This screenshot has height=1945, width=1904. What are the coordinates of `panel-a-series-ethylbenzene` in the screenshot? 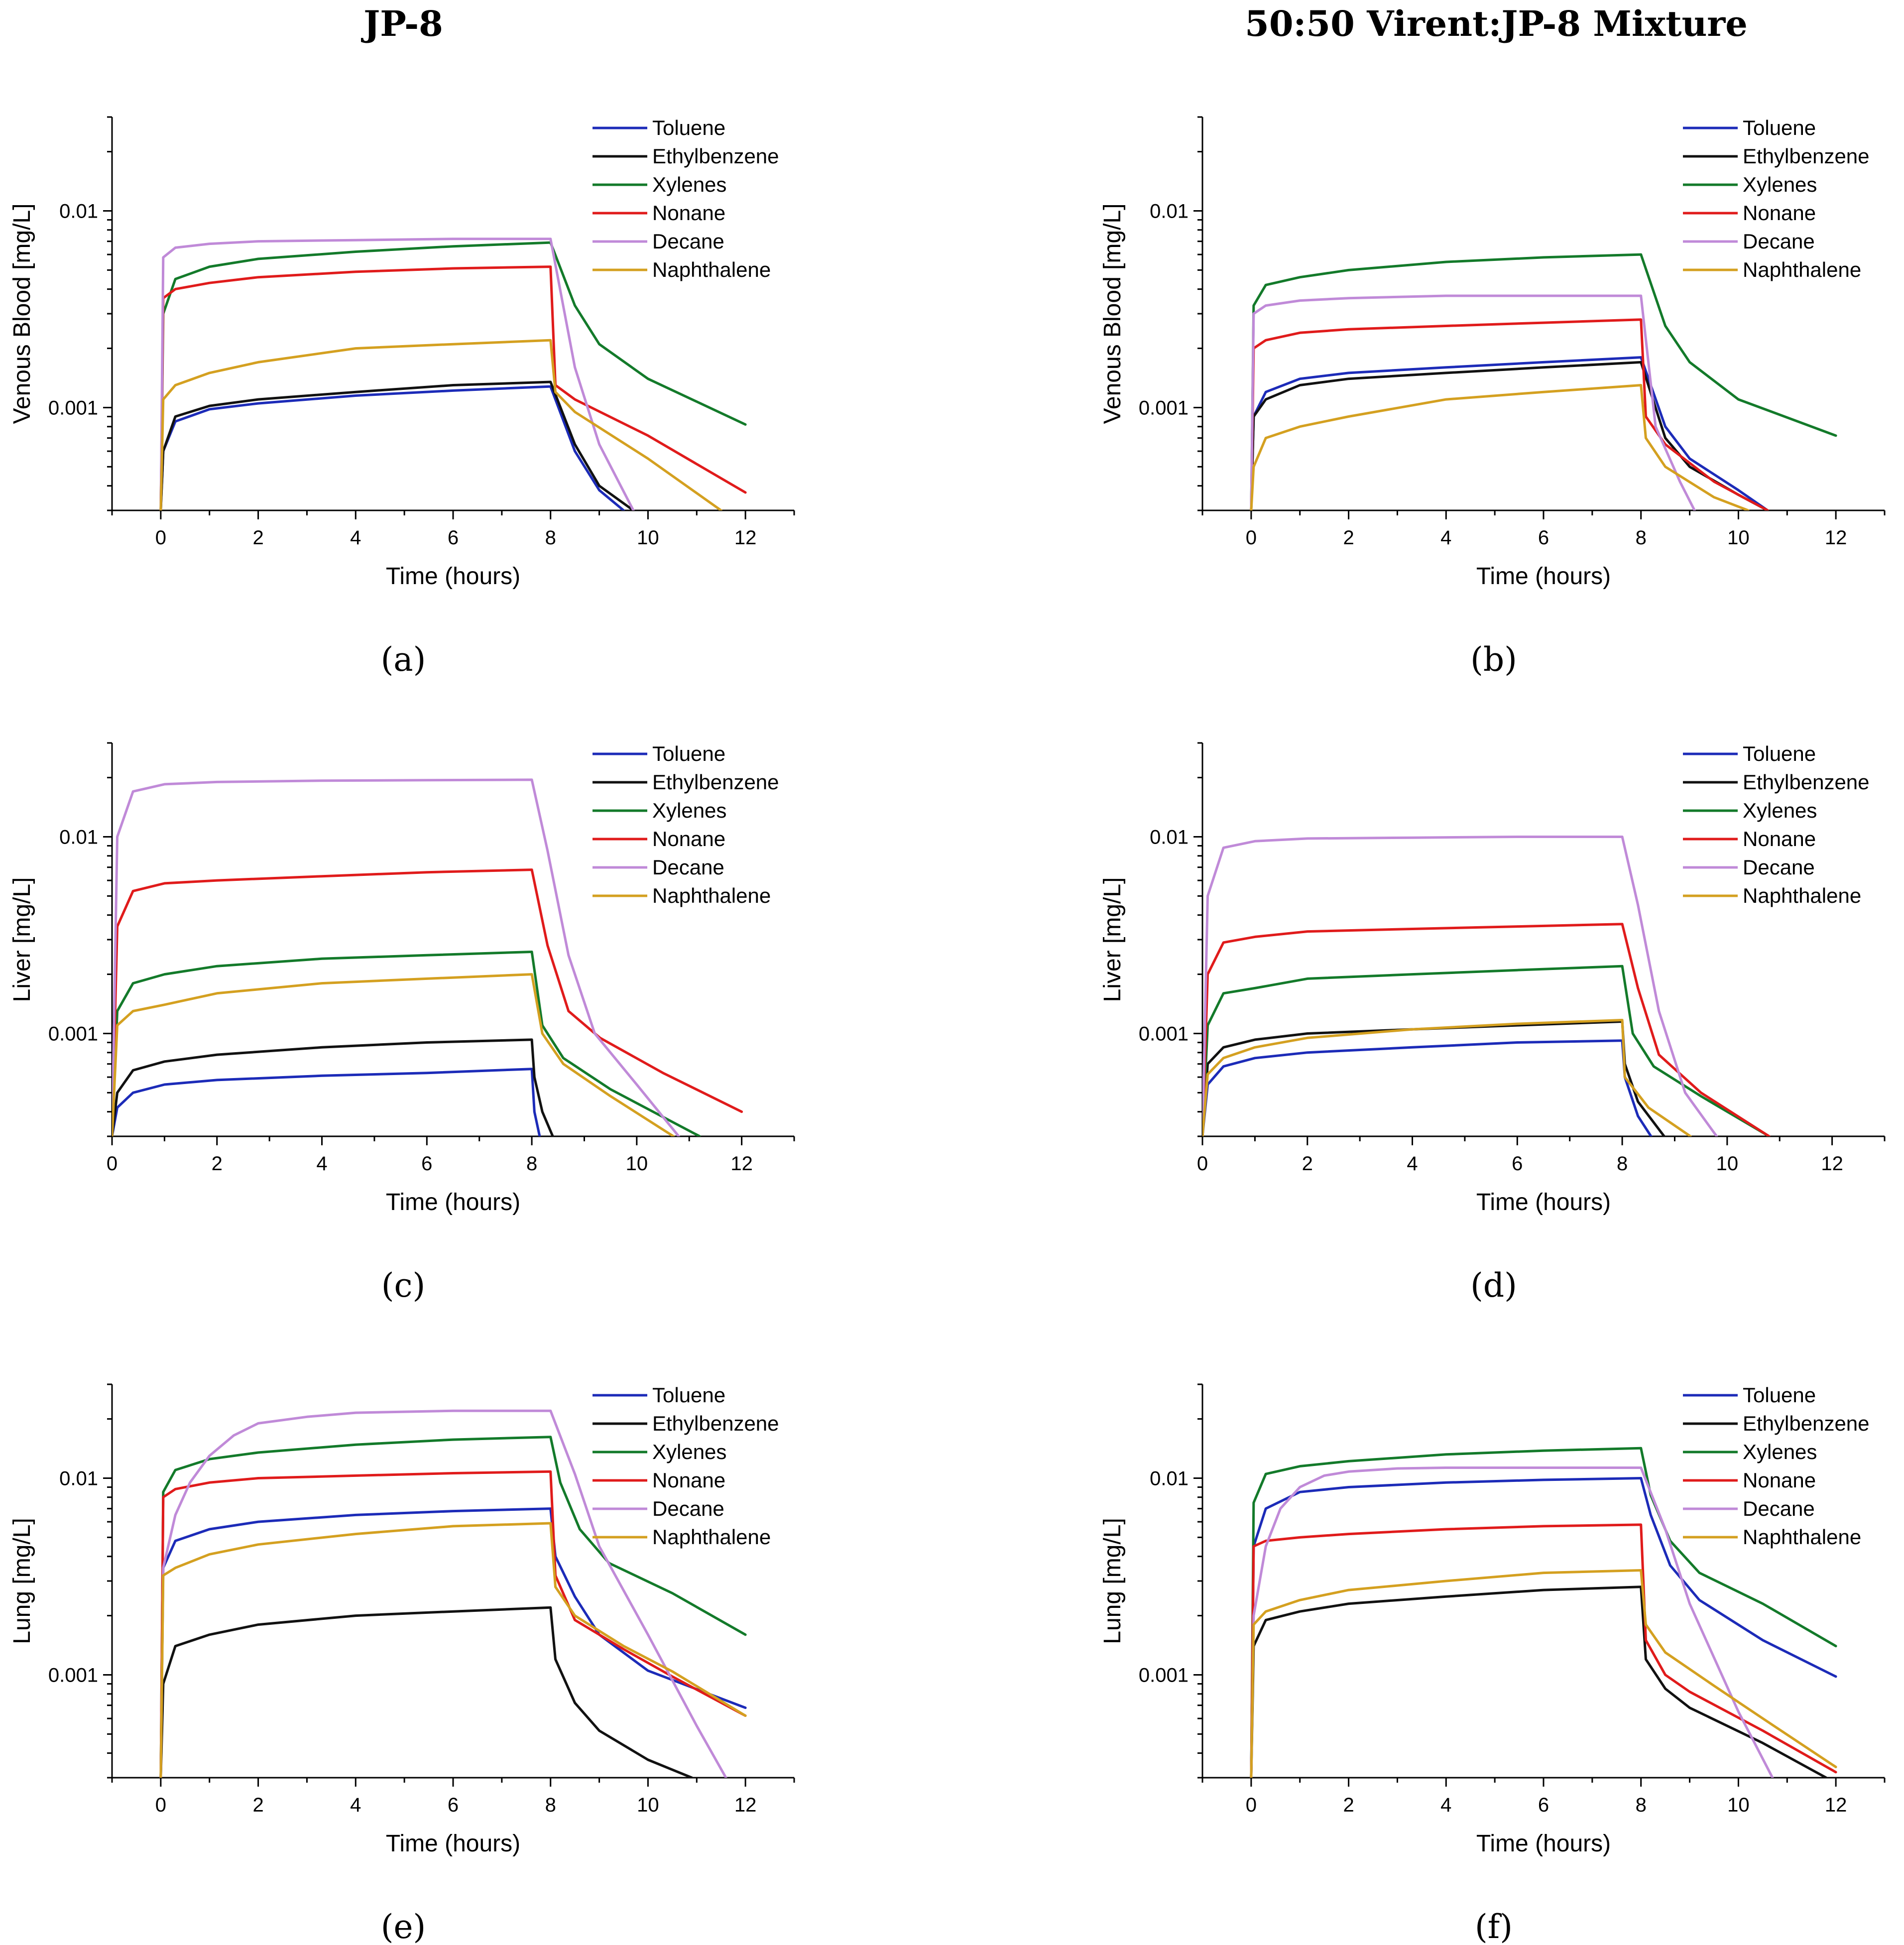 It's located at (397, 445).